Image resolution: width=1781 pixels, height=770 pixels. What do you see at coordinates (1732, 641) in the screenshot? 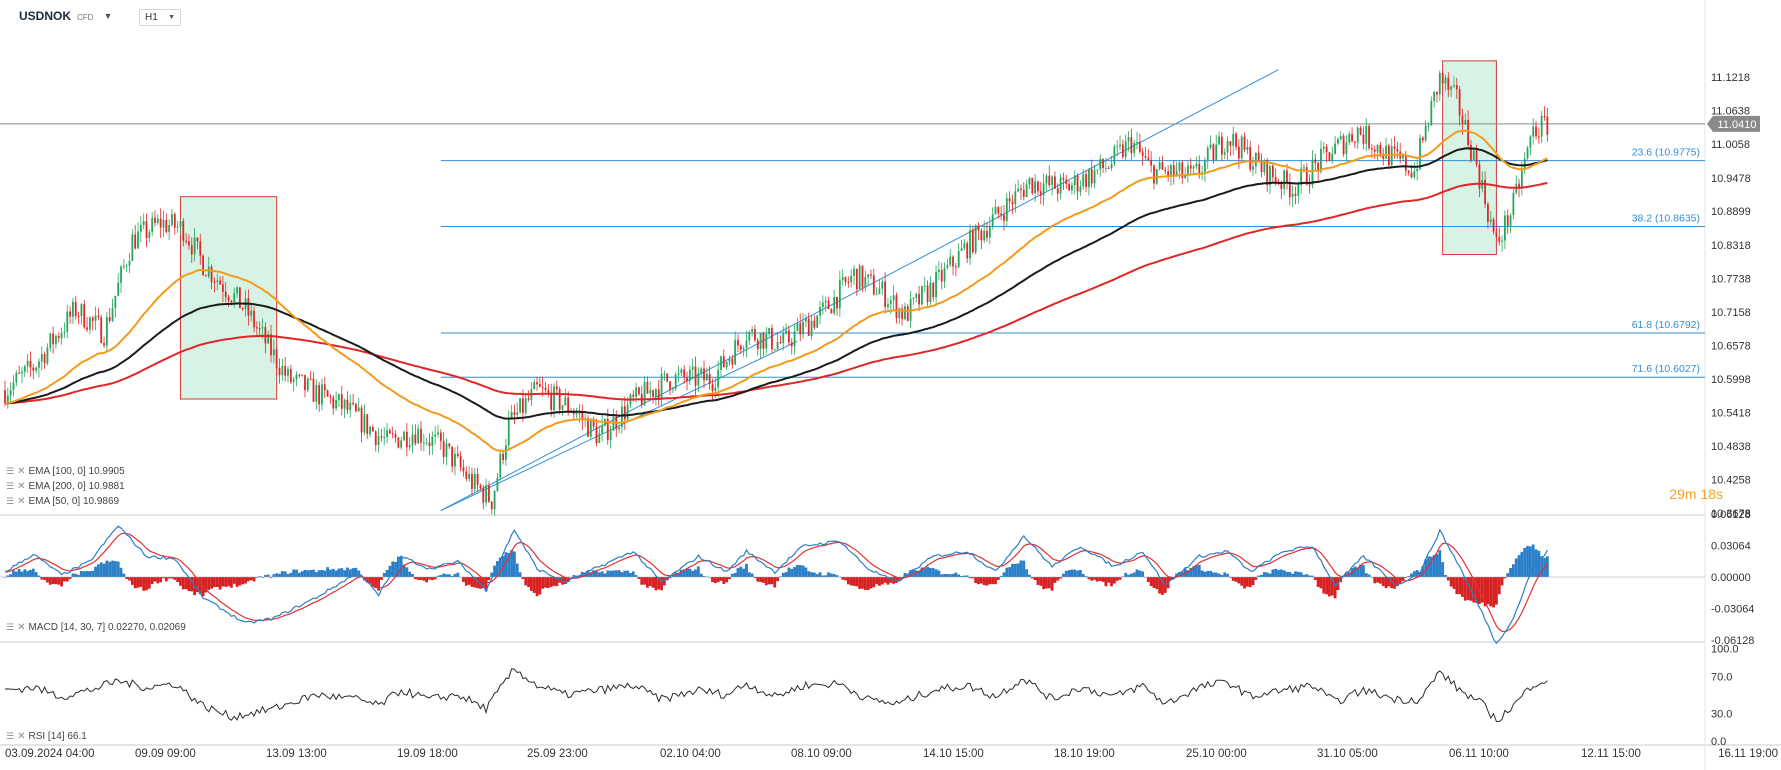
I see `macd-axis-tick: -0.06128` at bounding box center [1732, 641].